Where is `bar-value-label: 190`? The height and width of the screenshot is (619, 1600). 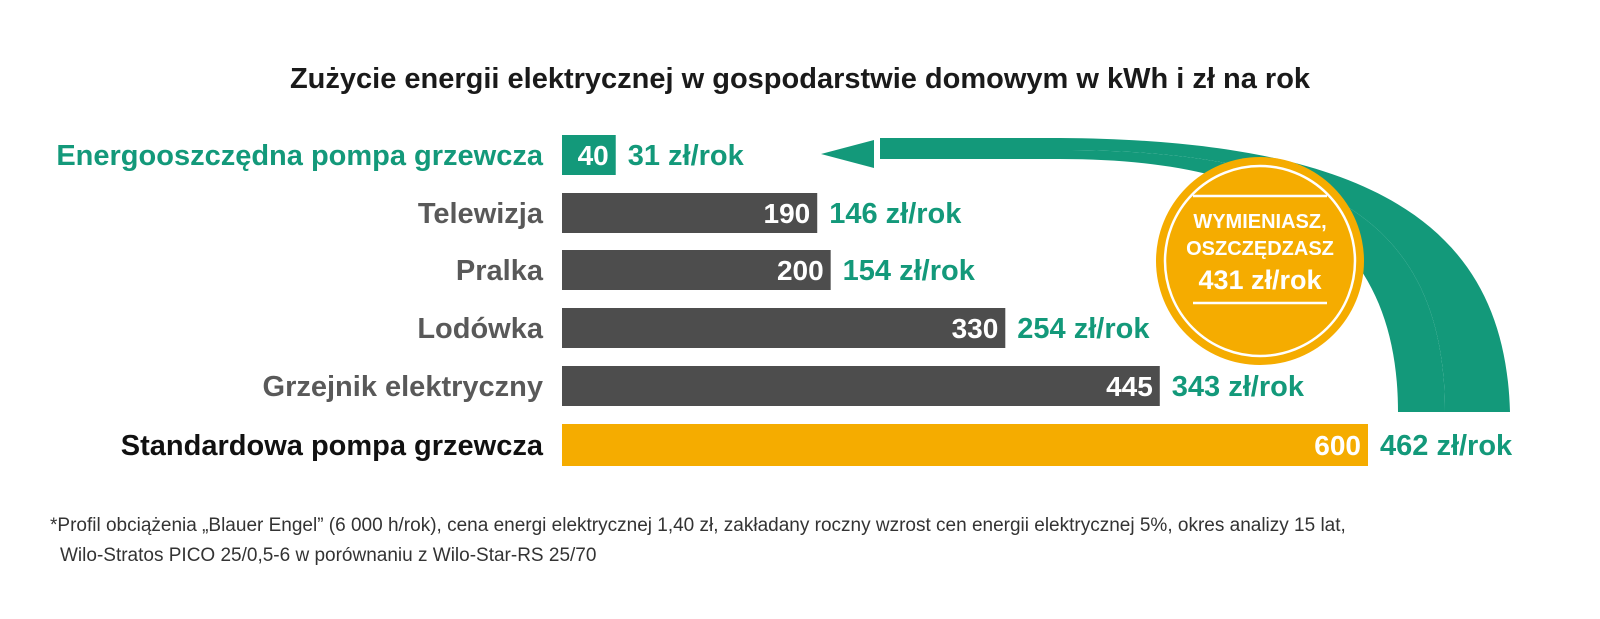
bar-value-label: 190 is located at coordinates (787, 213).